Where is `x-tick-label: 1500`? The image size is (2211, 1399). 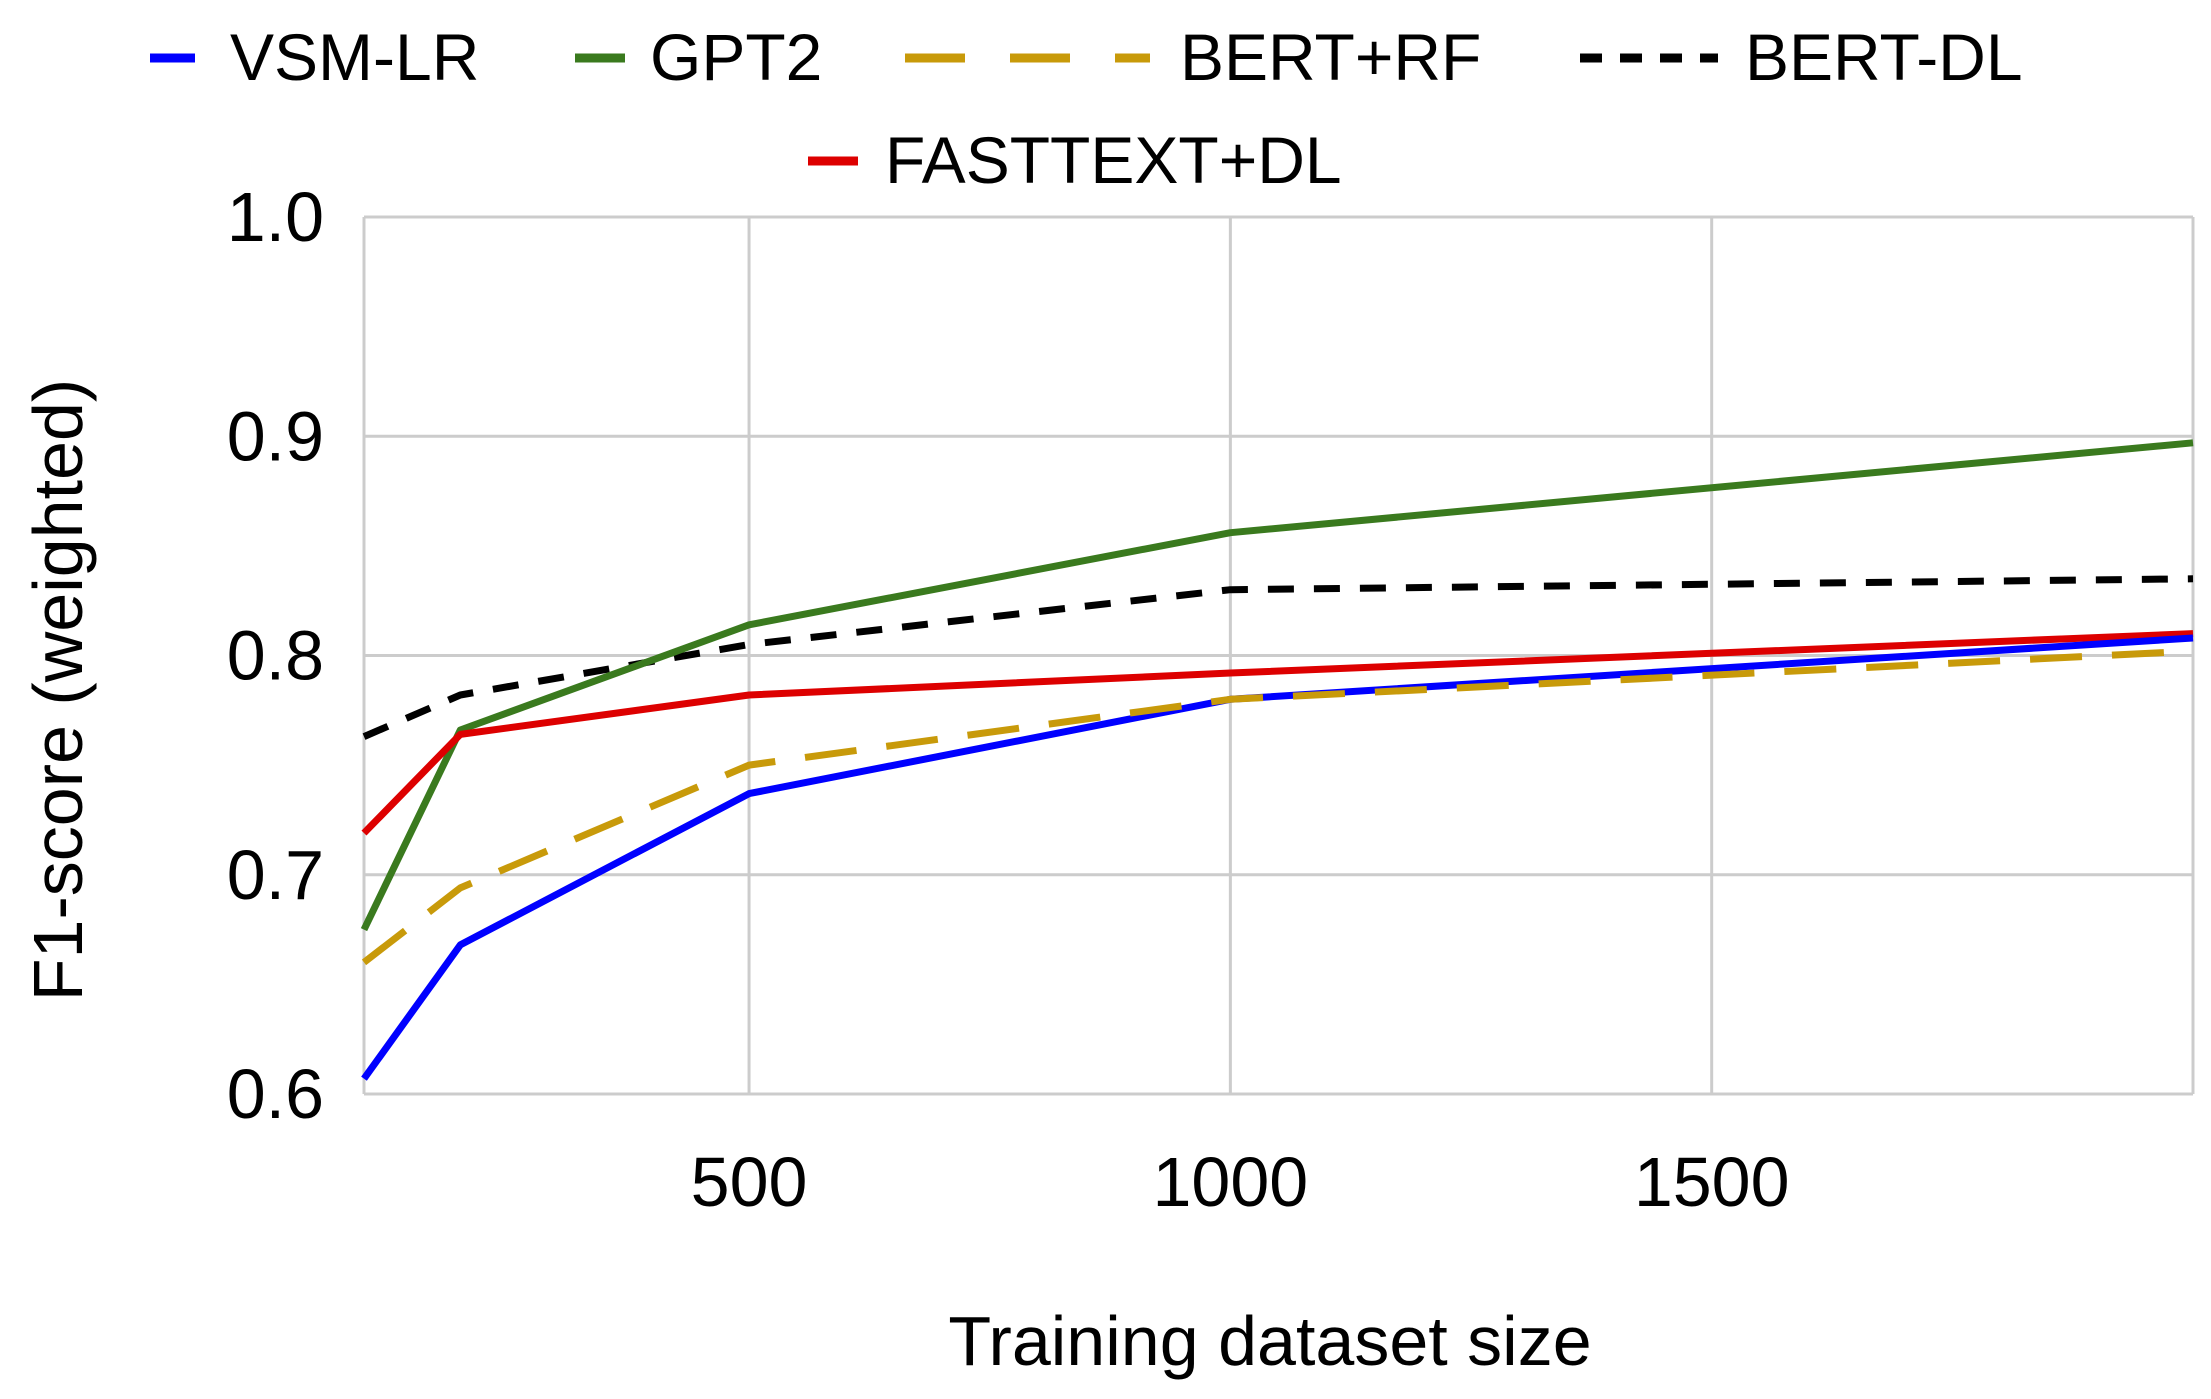
x-tick-label: 1500 is located at coordinates (1712, 1182).